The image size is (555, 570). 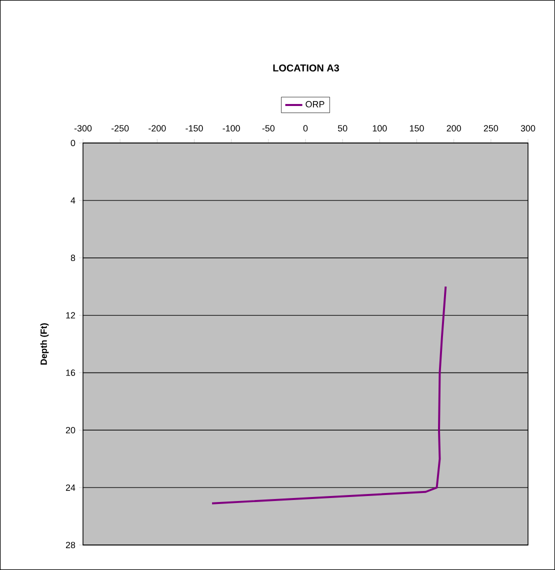 What do you see at coordinates (120, 128) in the screenshot?
I see `x-tick-label: -250` at bounding box center [120, 128].